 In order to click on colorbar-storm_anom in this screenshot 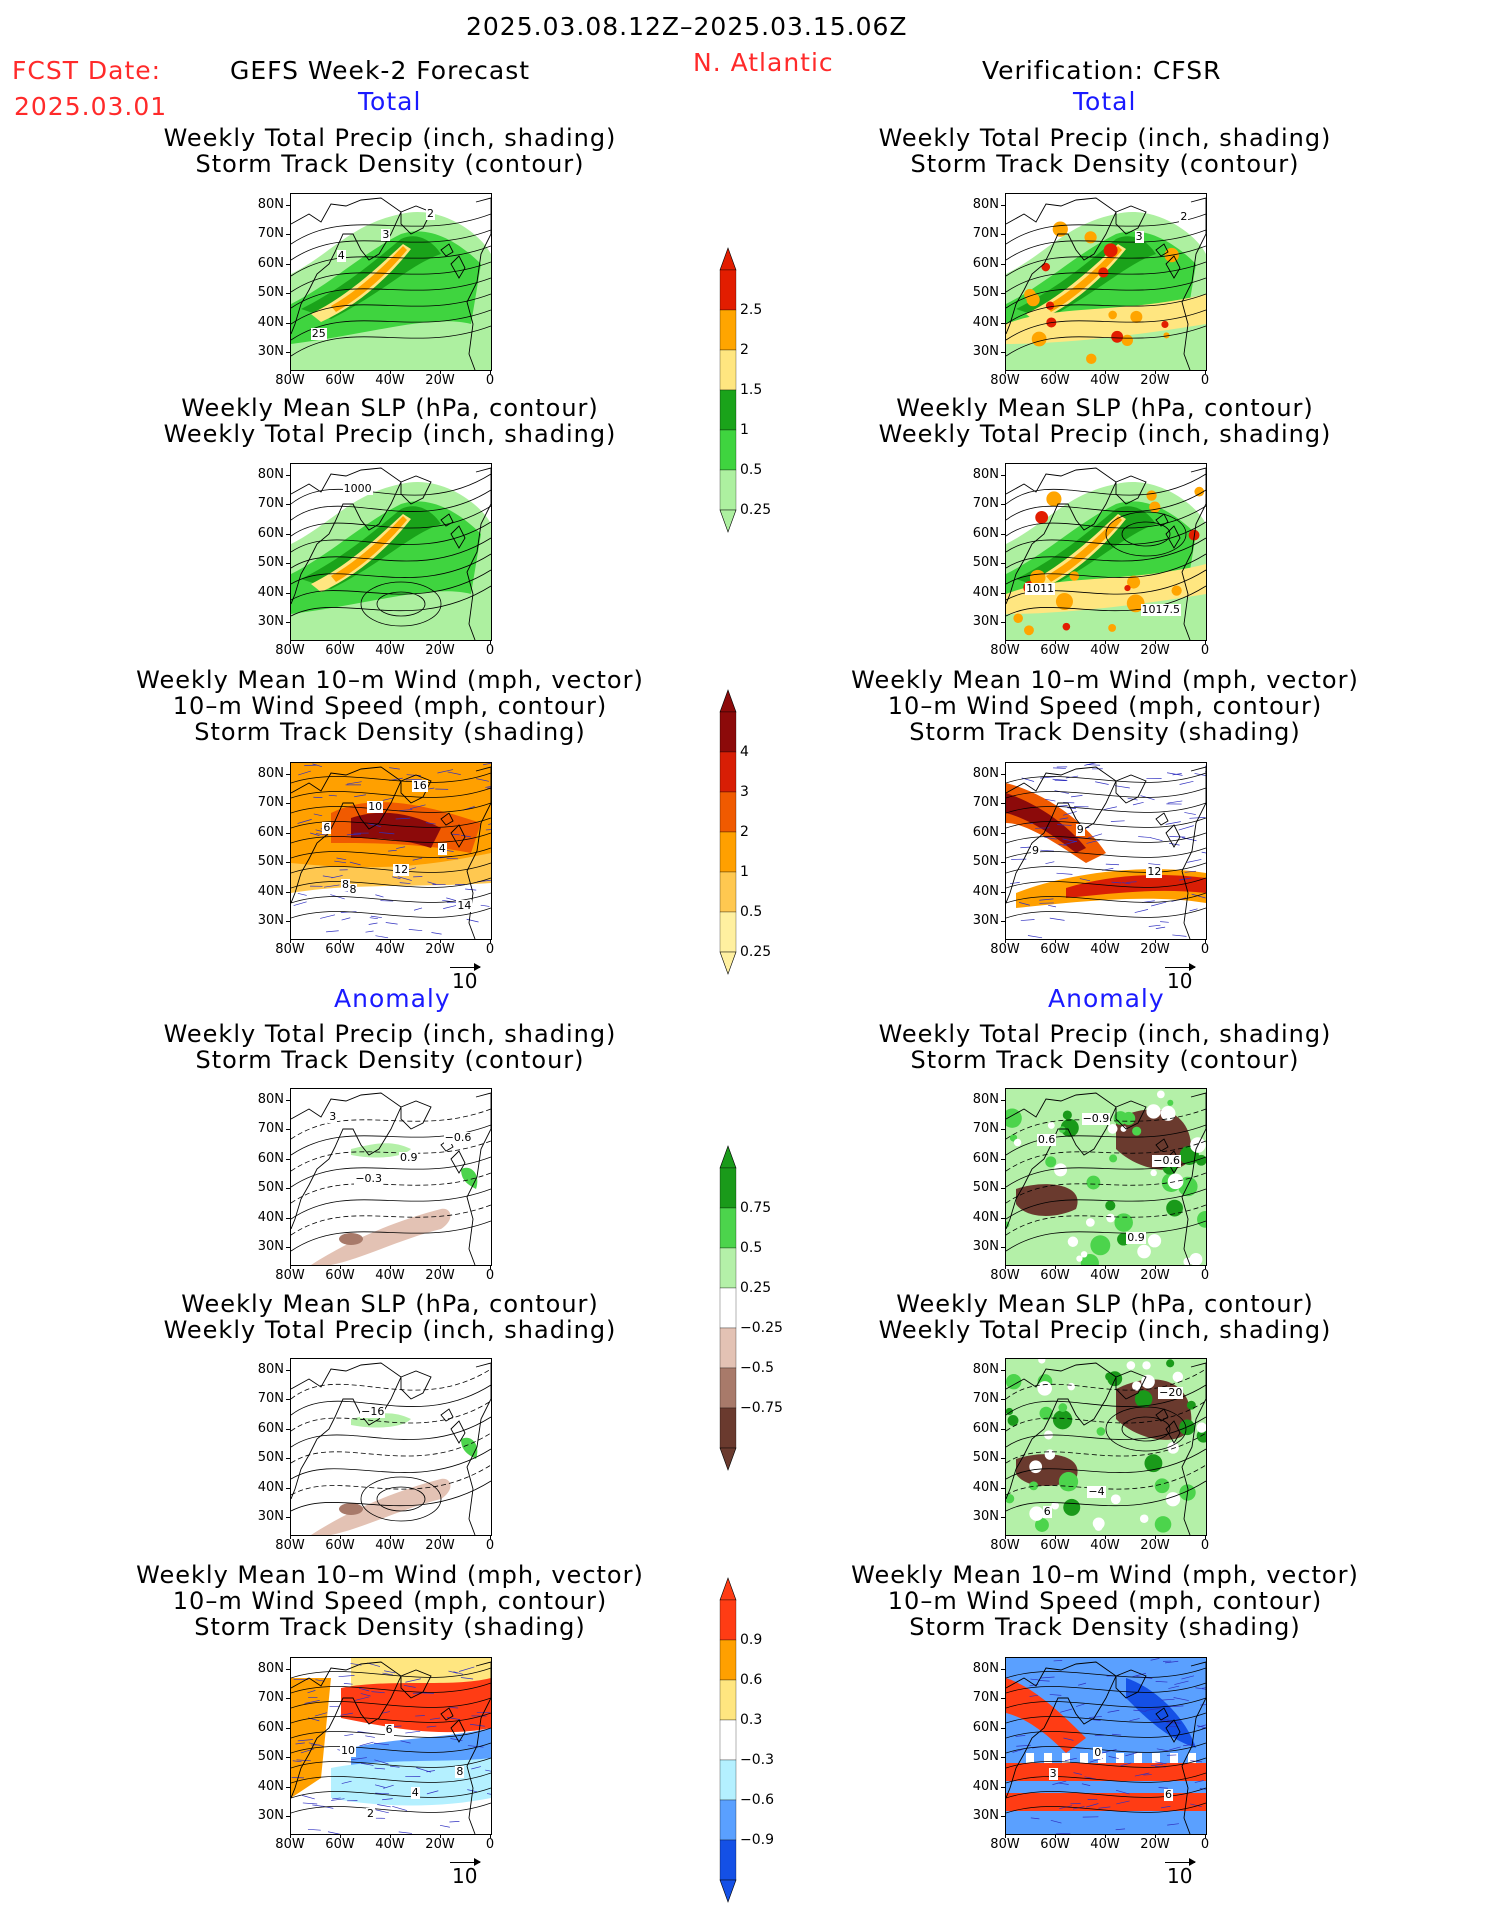, I will do `click(728, 1740)`.